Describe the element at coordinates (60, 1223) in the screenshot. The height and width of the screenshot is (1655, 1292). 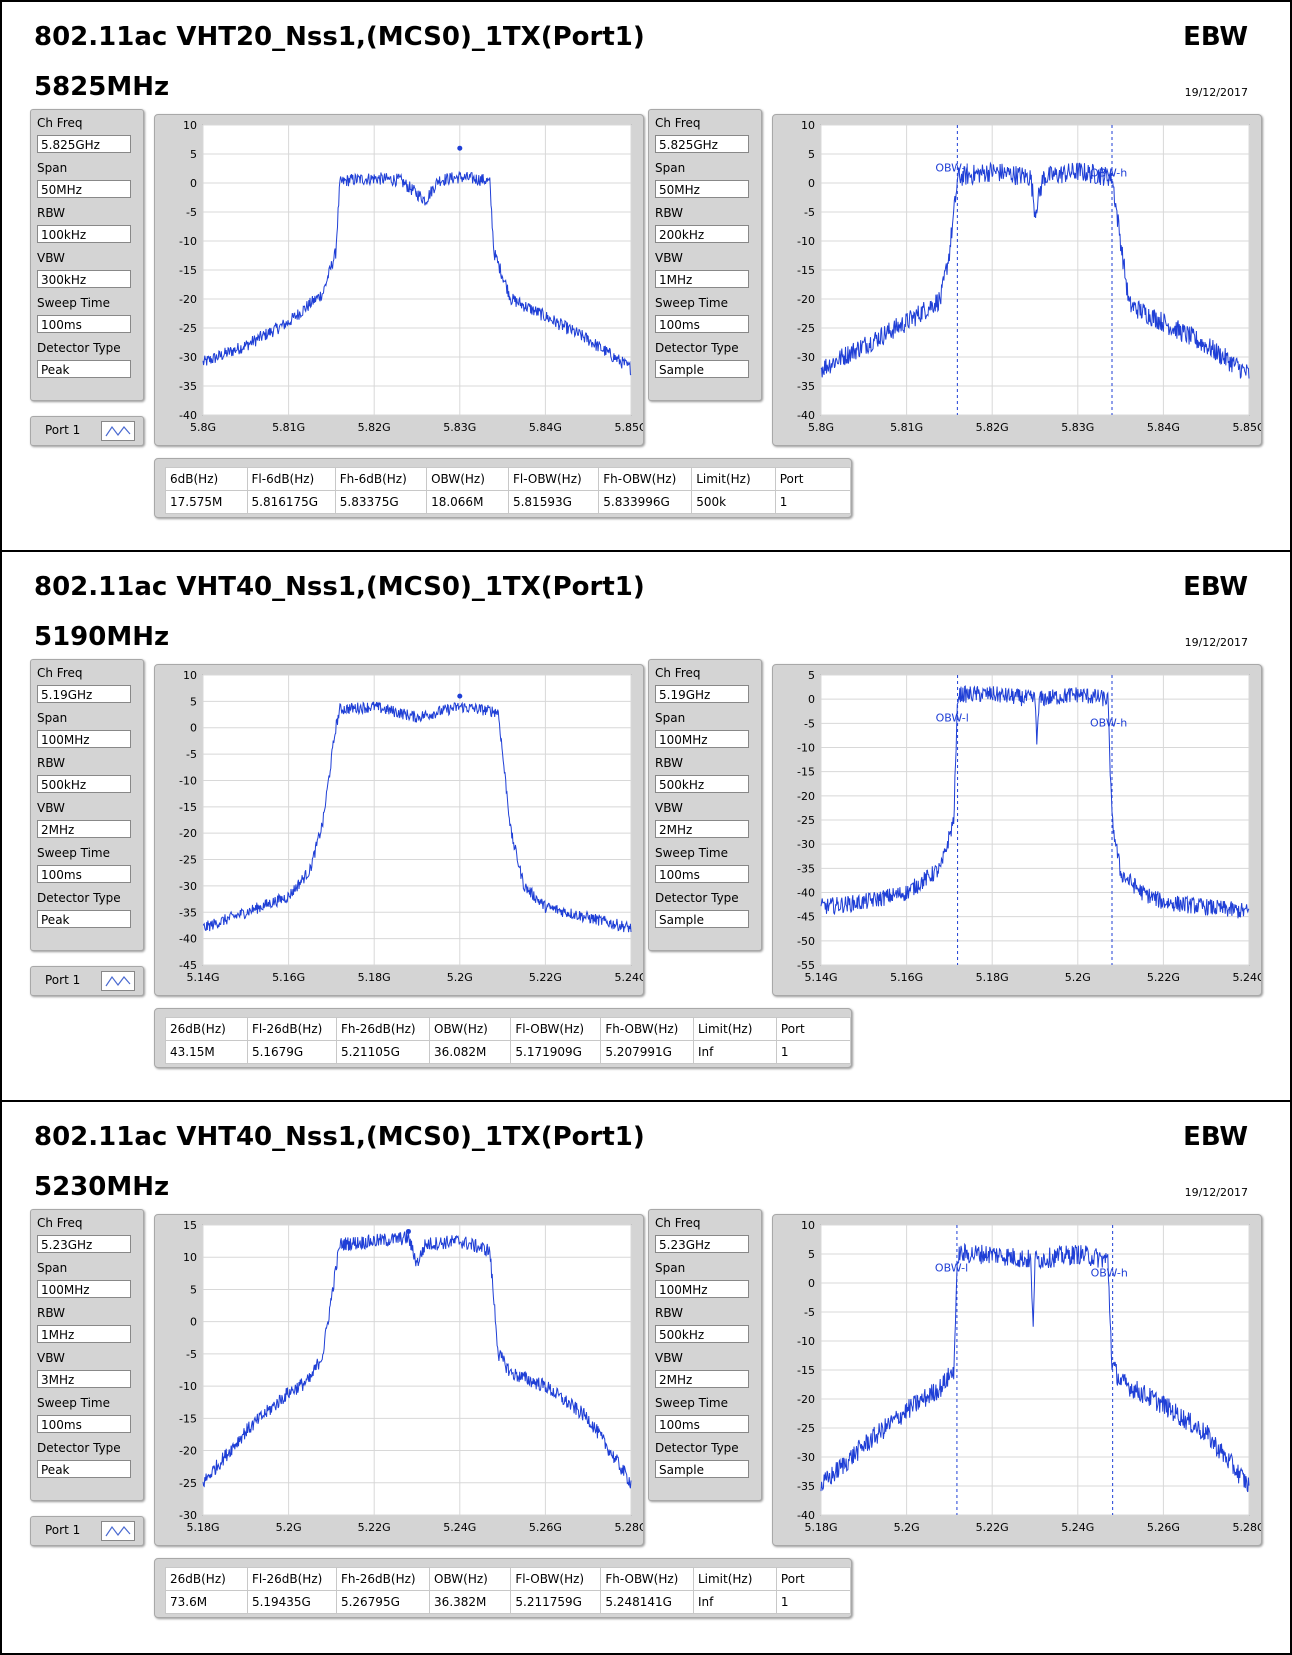
I see `setting-label: Ch Freq` at that location.